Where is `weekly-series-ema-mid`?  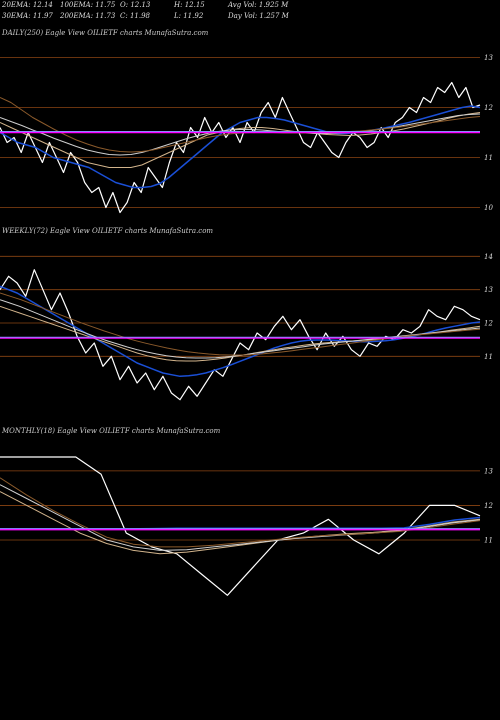
weekly-series-ema-mid is located at coordinates (240, 333).